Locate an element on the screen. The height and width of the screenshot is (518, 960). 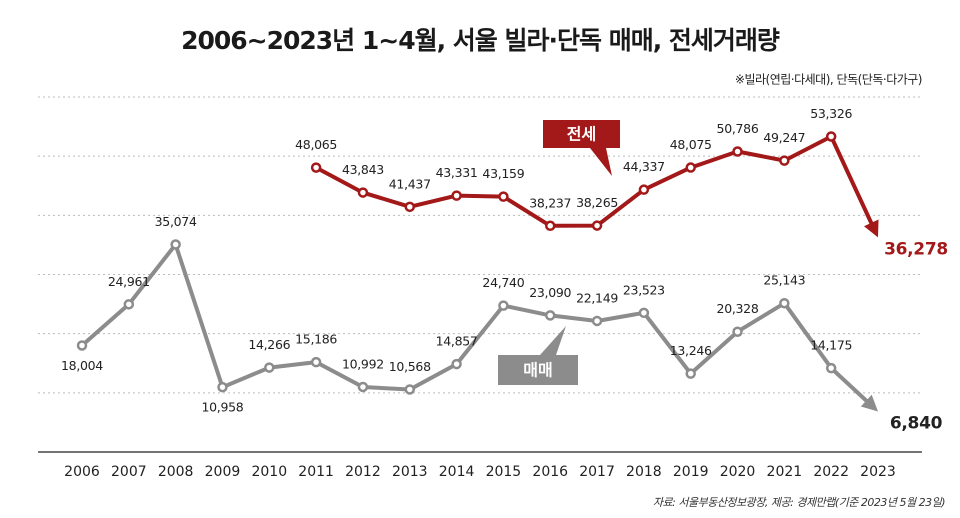
value-label: 22,149 is located at coordinates (597, 297).